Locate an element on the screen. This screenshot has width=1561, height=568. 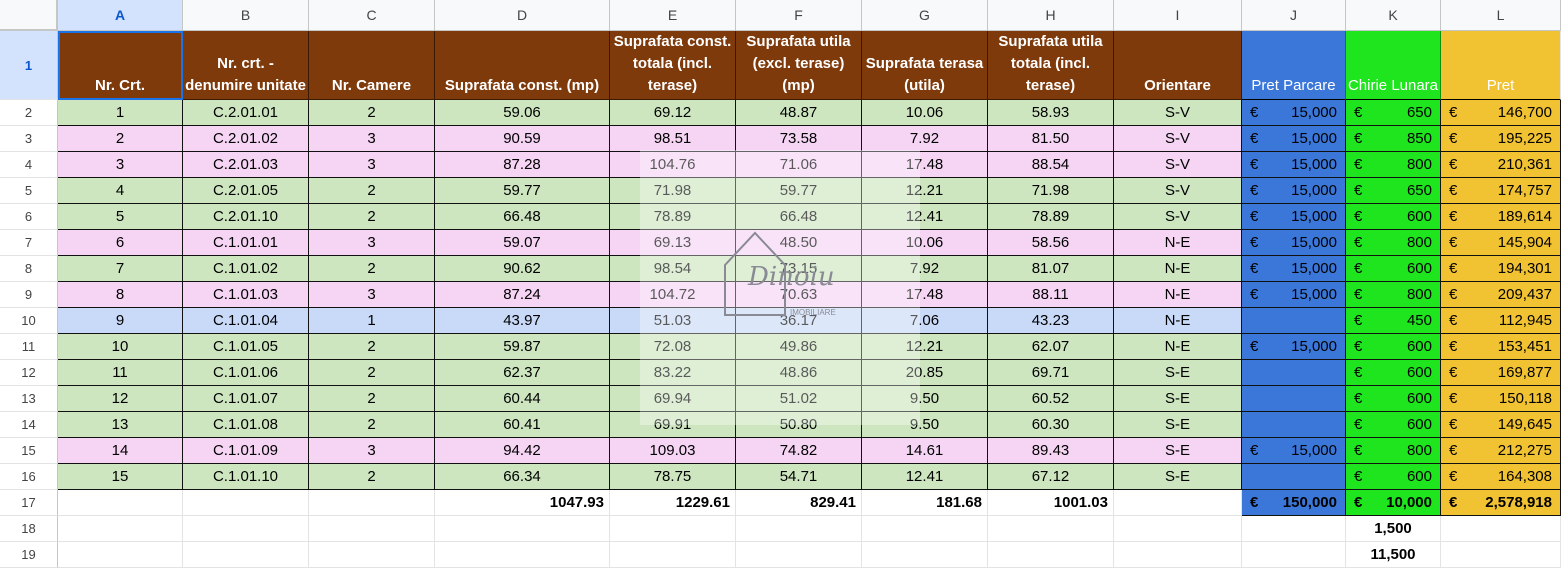
row-header-10: 10 is located at coordinates (29, 321).